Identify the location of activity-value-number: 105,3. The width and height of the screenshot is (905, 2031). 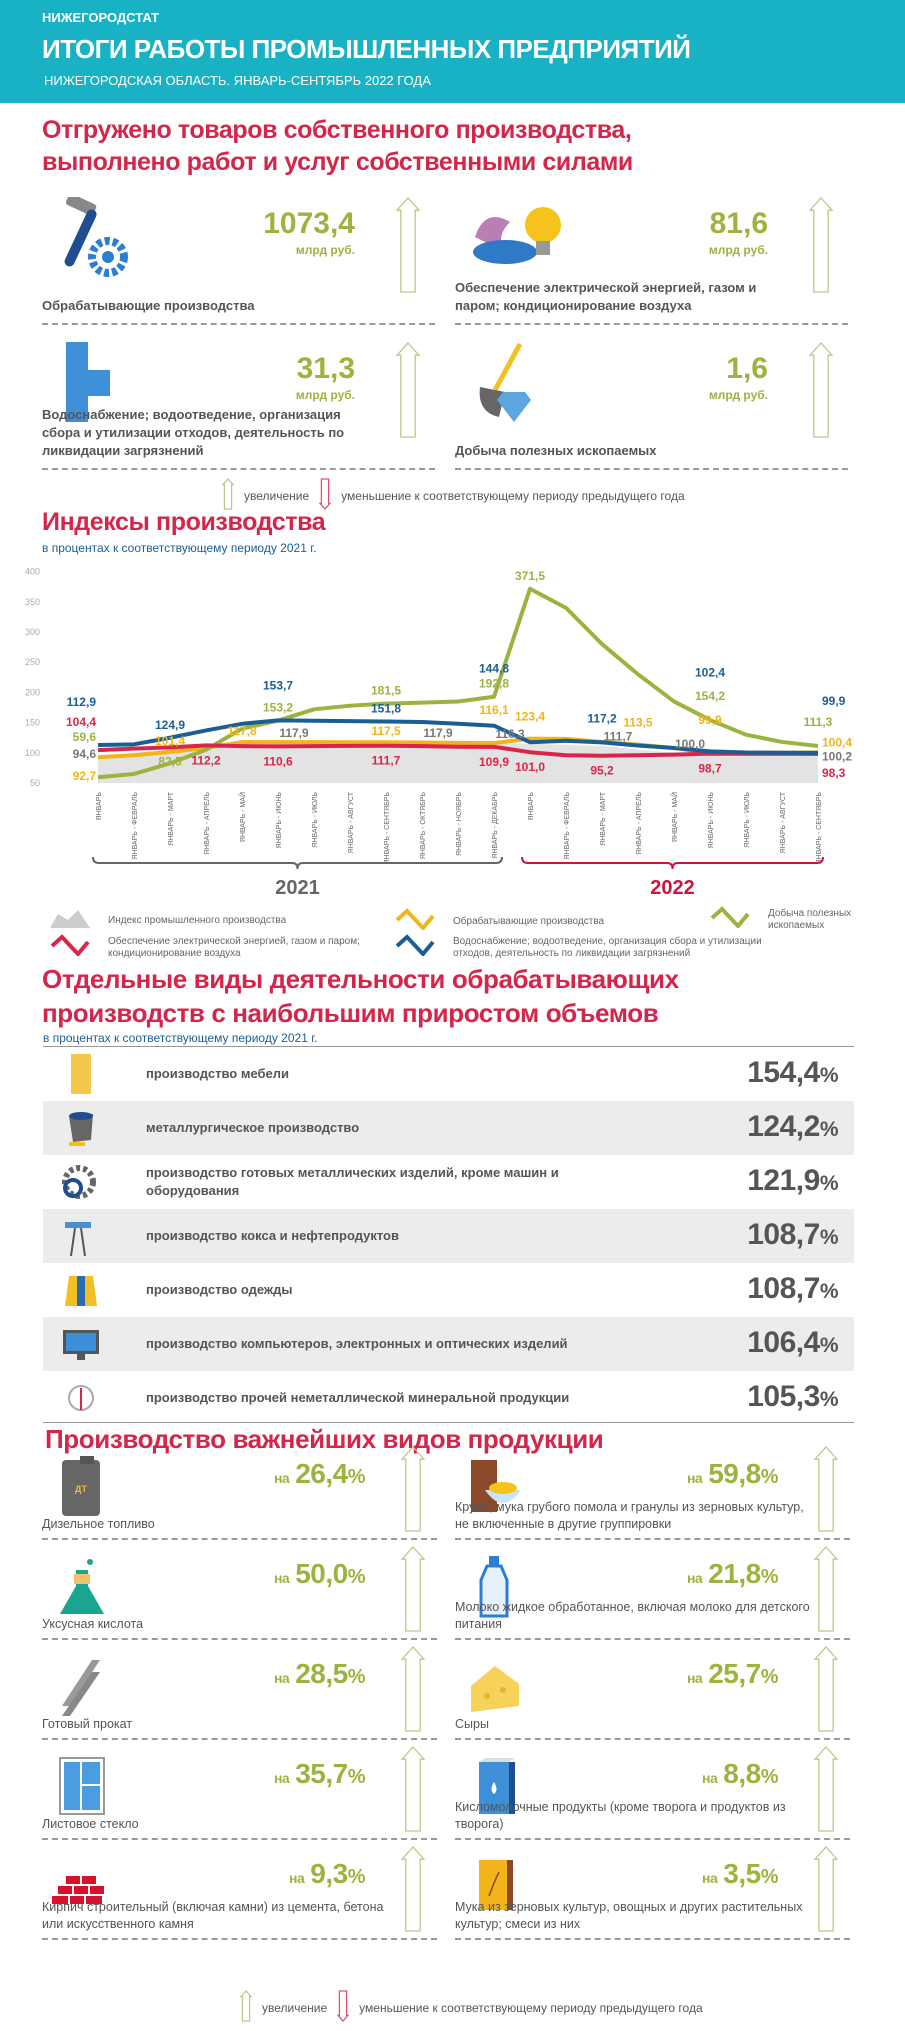
(783, 1396).